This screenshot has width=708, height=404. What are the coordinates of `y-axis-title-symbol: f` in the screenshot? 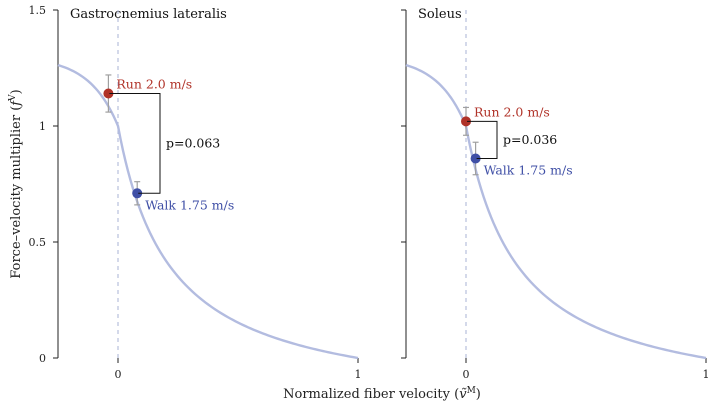 It's located at (16, 103).